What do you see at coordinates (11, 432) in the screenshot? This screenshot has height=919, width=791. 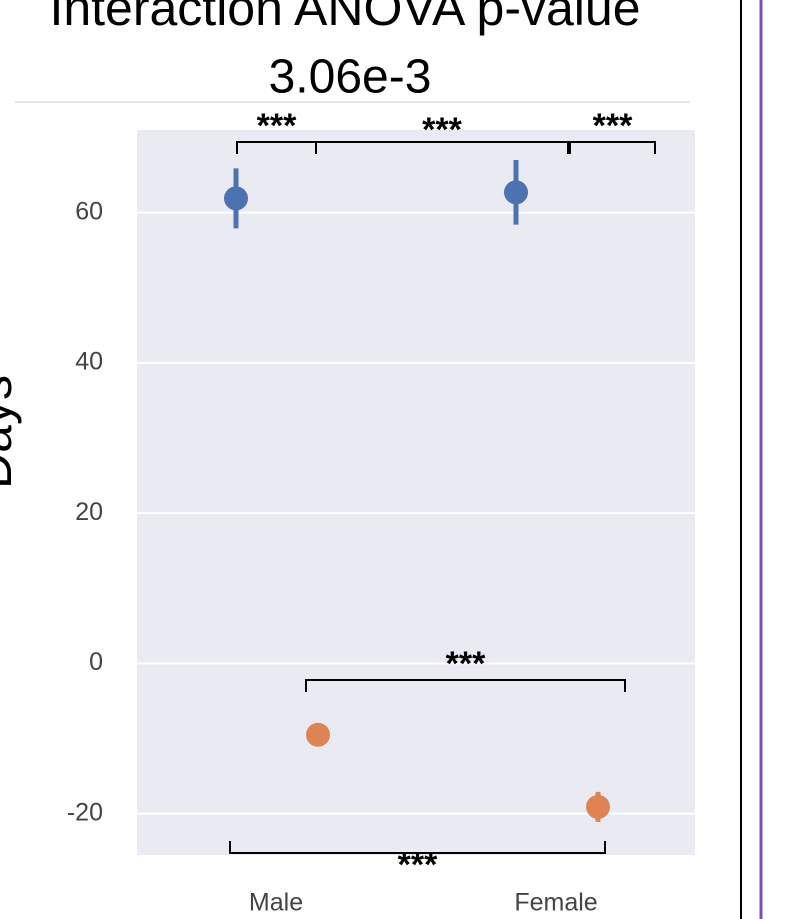 I see `y-axis-label: Days` at bounding box center [11, 432].